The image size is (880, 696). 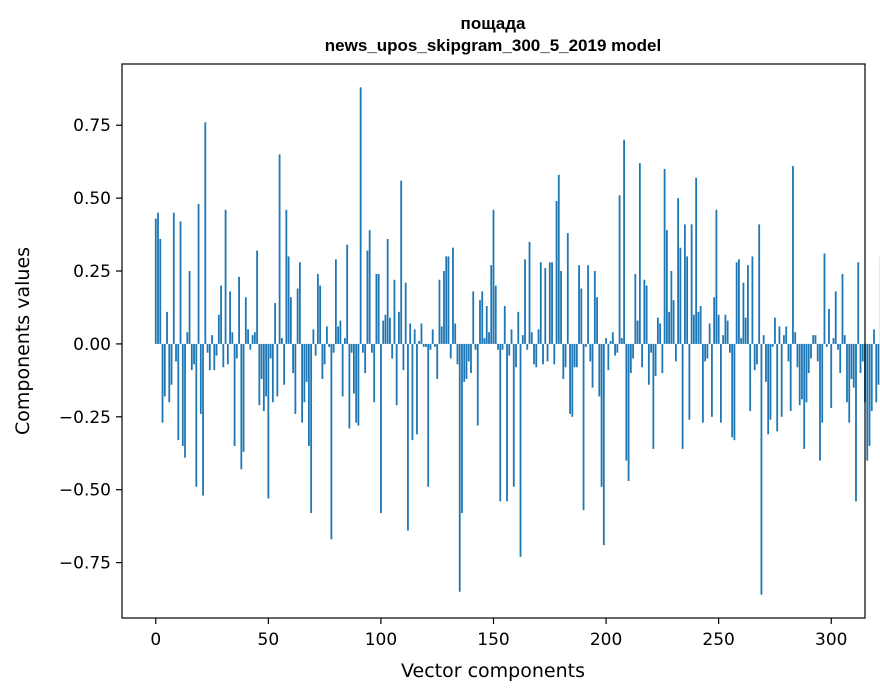 I want to click on x-tick-label-250: 250, so click(x=718, y=640).